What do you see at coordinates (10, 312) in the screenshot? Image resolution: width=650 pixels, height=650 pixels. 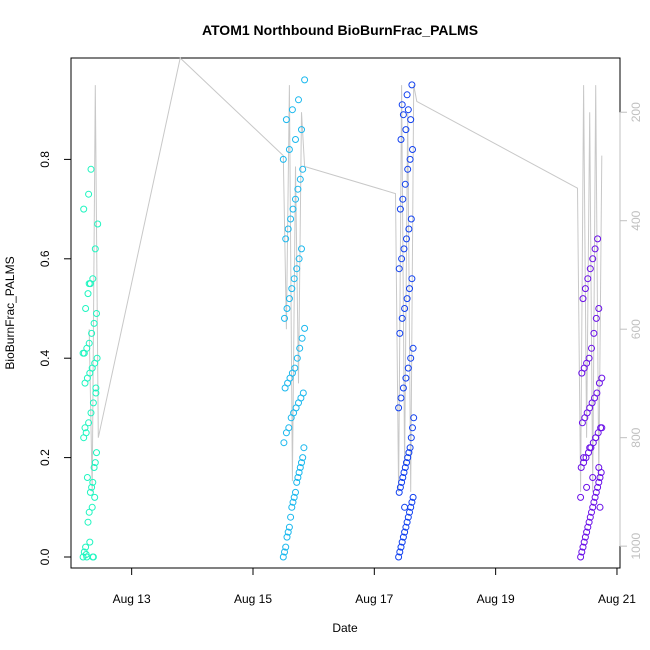 I see `y-axis-label: BioBurnFrac_PALMS` at bounding box center [10, 312].